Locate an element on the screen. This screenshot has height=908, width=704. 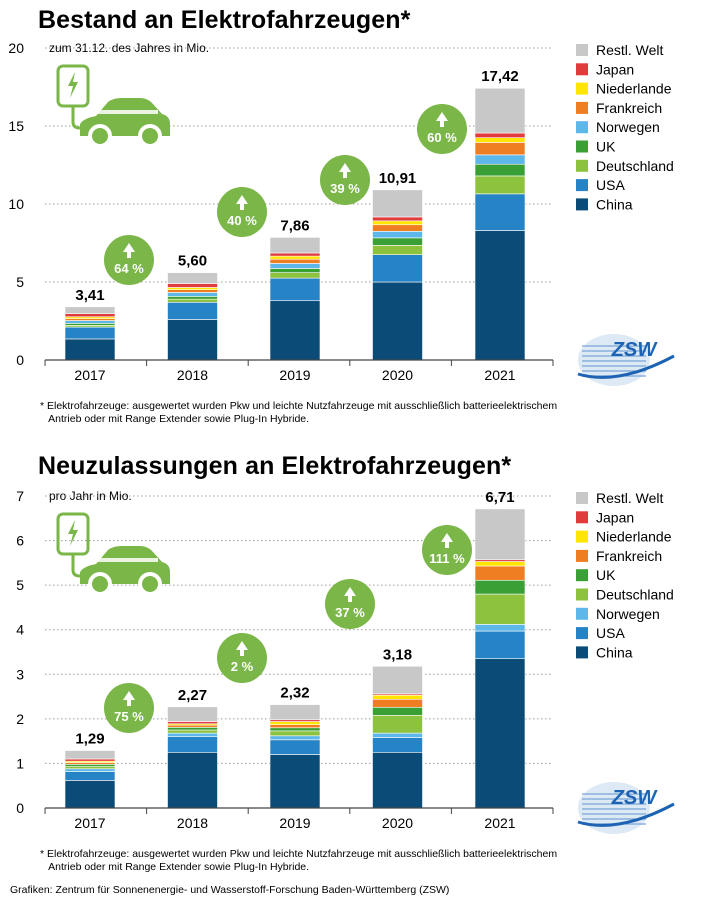
growth-badge: 64 % is located at coordinates (129, 260).